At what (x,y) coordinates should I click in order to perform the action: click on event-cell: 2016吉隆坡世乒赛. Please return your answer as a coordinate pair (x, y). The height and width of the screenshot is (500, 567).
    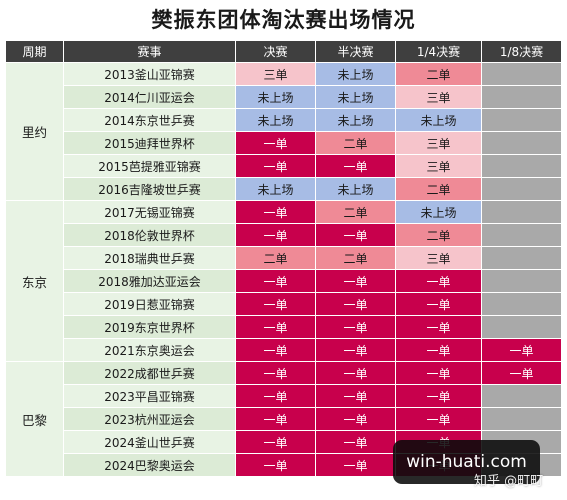
    Looking at the image, I should click on (149, 189).